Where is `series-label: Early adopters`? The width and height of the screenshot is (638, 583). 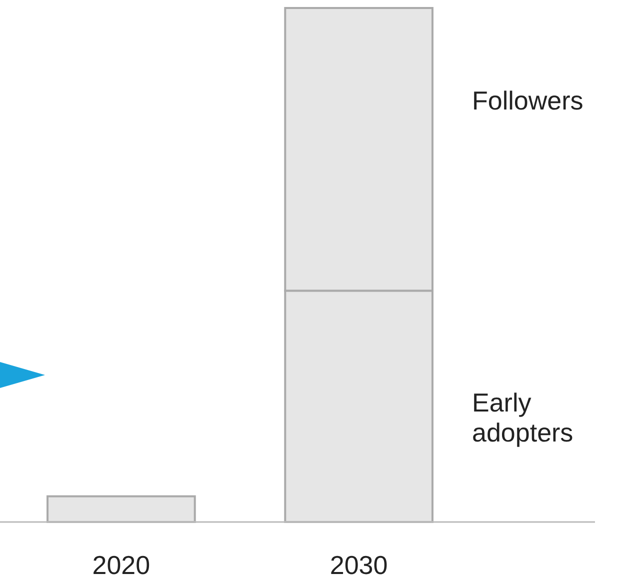
series-label: Early adopters is located at coordinates (523, 417).